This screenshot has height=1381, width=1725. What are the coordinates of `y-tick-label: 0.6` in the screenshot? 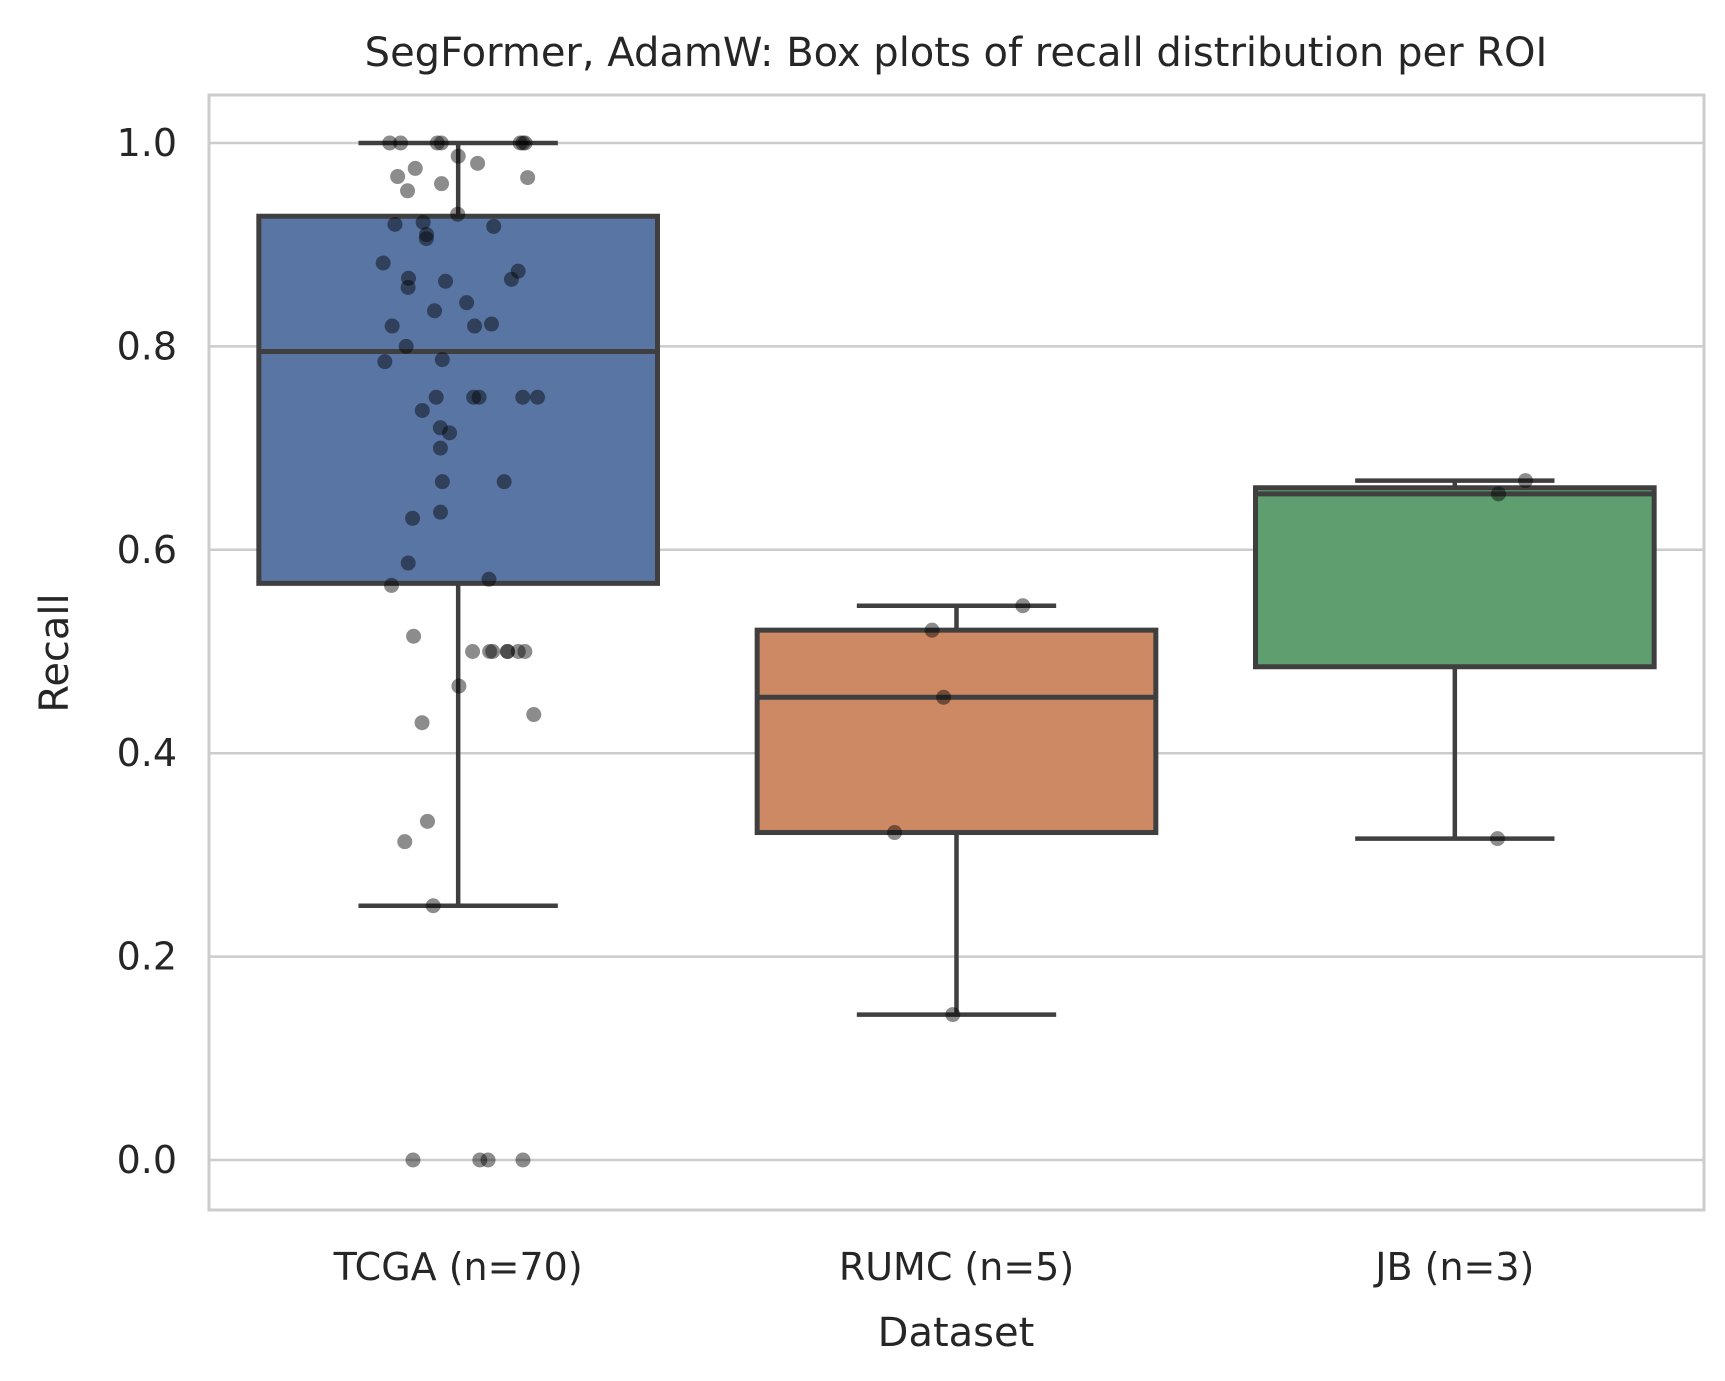 It's located at (147, 550).